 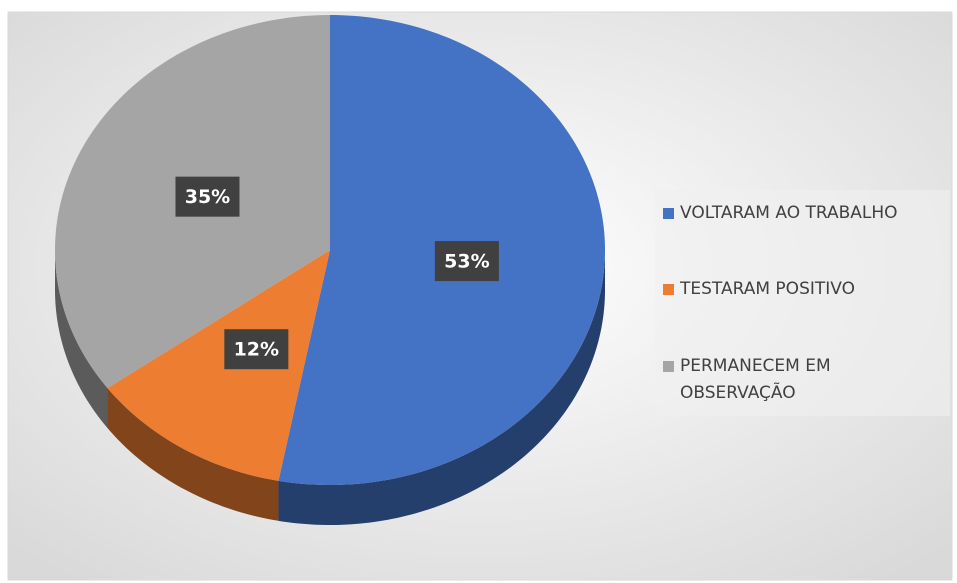 I want to click on legend-label: TESTARAM POSITIVO, so click(x=767, y=289).